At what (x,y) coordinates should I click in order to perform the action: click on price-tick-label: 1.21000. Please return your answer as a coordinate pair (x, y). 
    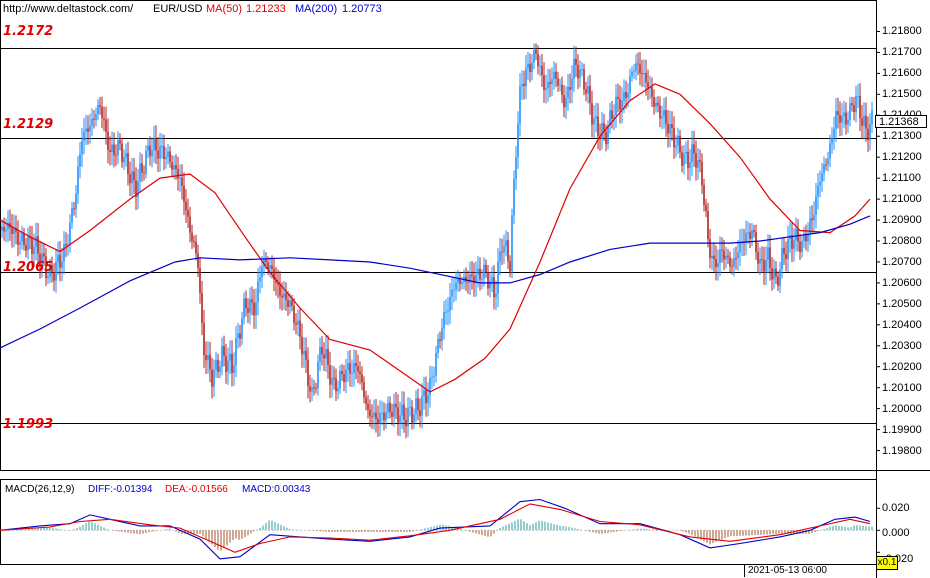
    Looking at the image, I should click on (902, 199).